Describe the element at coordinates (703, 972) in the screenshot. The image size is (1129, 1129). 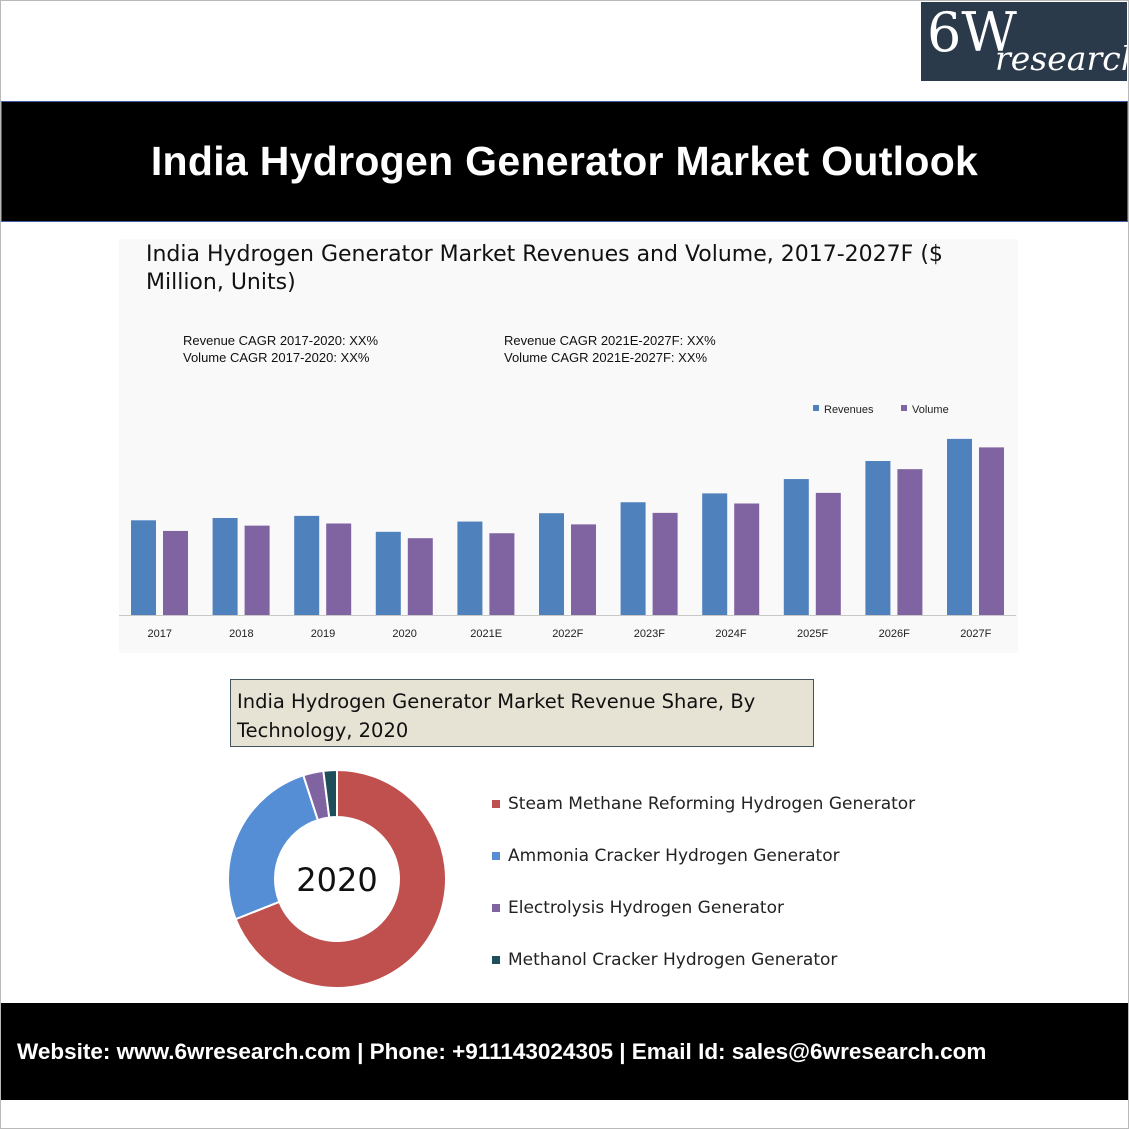
I see `legend-item-methanol-cracker: Methanol Cracker Hydrogen Generator` at that location.